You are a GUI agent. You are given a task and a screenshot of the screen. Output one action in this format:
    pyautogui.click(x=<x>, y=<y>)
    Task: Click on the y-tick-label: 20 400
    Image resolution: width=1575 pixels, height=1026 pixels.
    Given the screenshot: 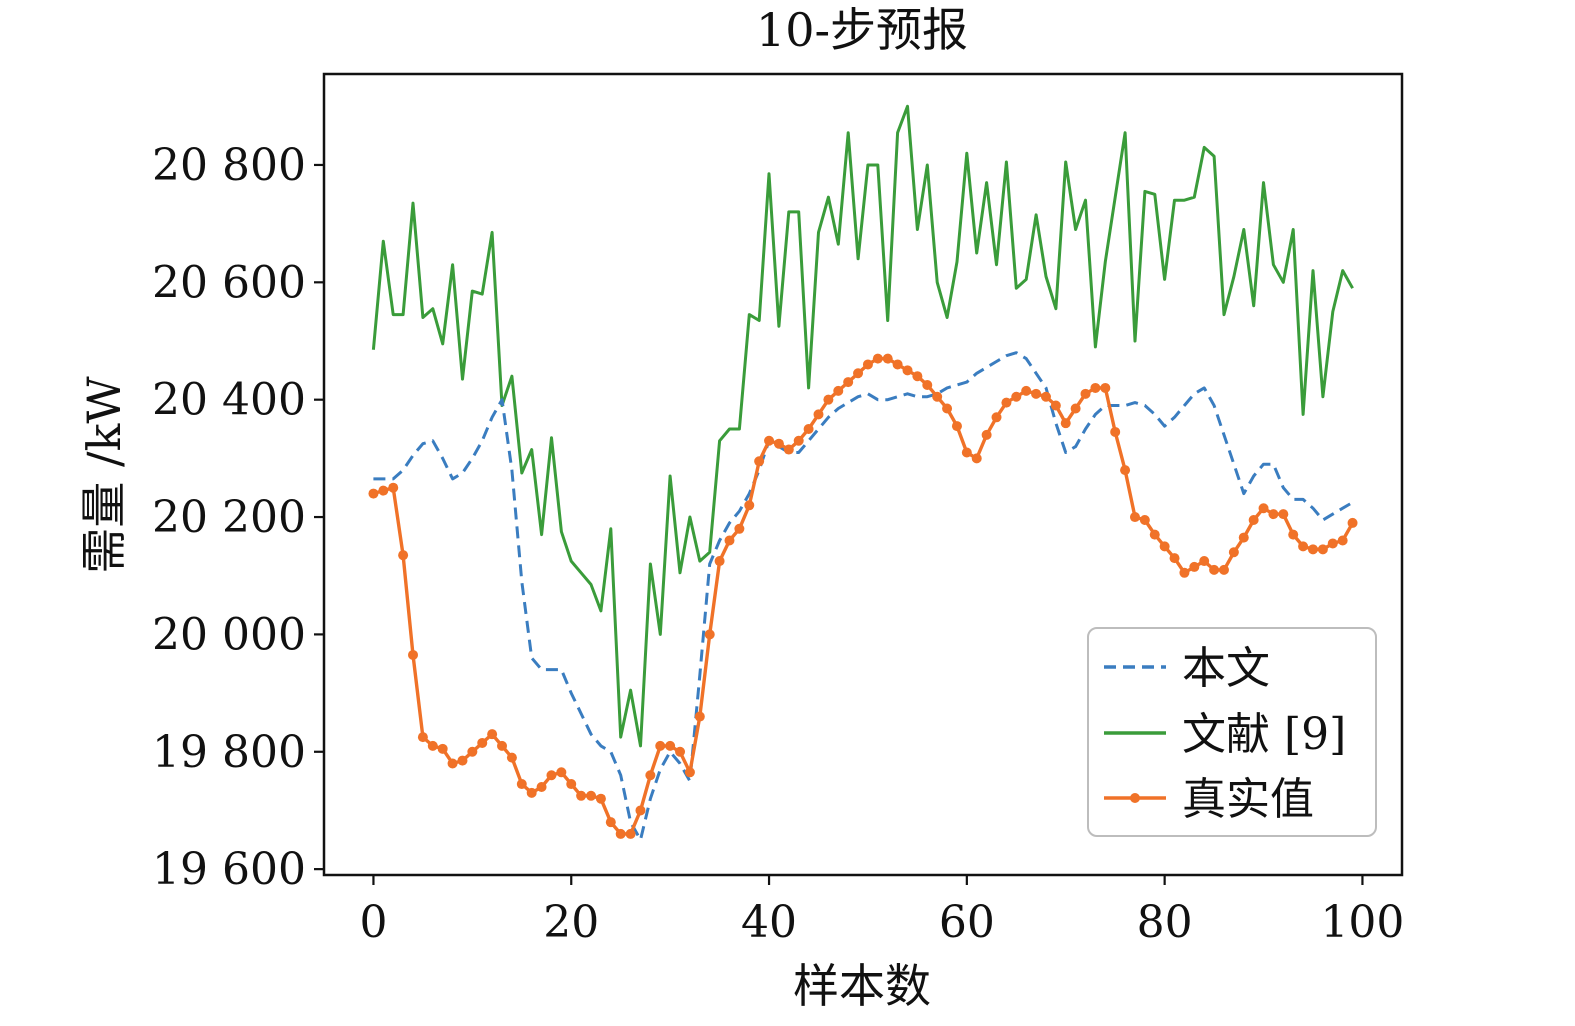 What is the action you would take?
    pyautogui.click(x=229, y=400)
    